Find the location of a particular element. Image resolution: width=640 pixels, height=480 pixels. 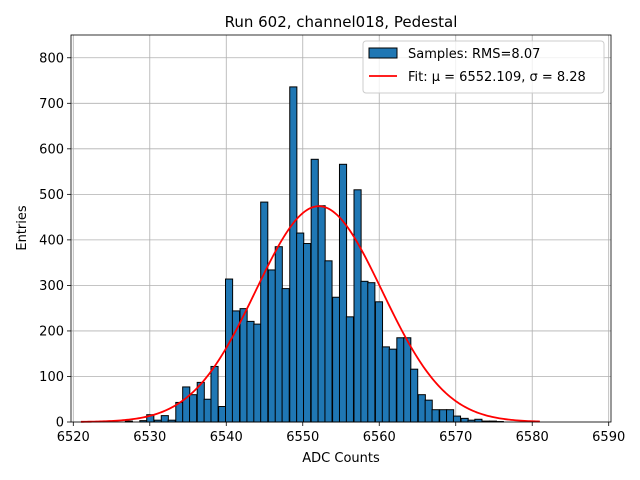

legend-label-fit: Fit: μ = 6552.109, σ = 8.28 is located at coordinates (497, 77).